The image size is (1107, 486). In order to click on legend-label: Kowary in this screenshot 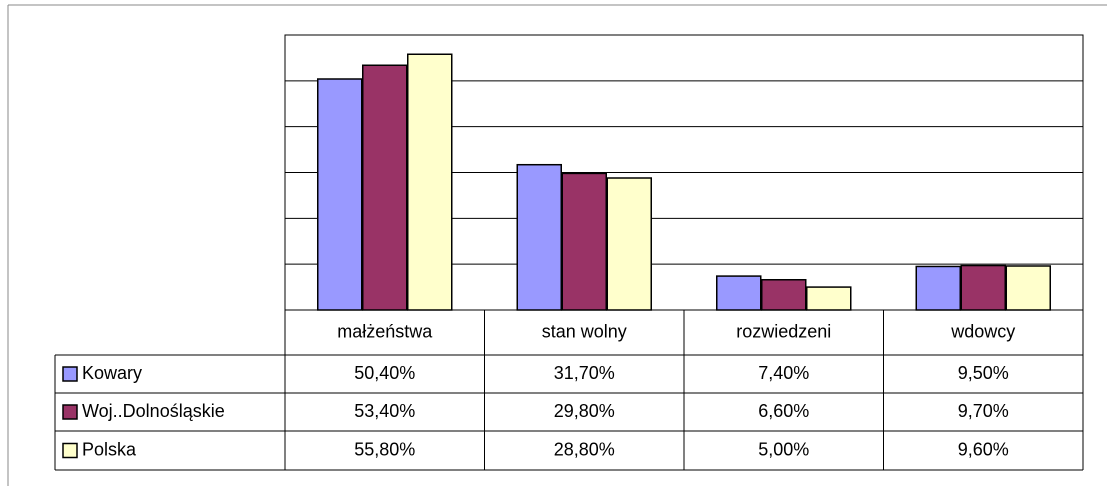, I will do `click(112, 373)`.